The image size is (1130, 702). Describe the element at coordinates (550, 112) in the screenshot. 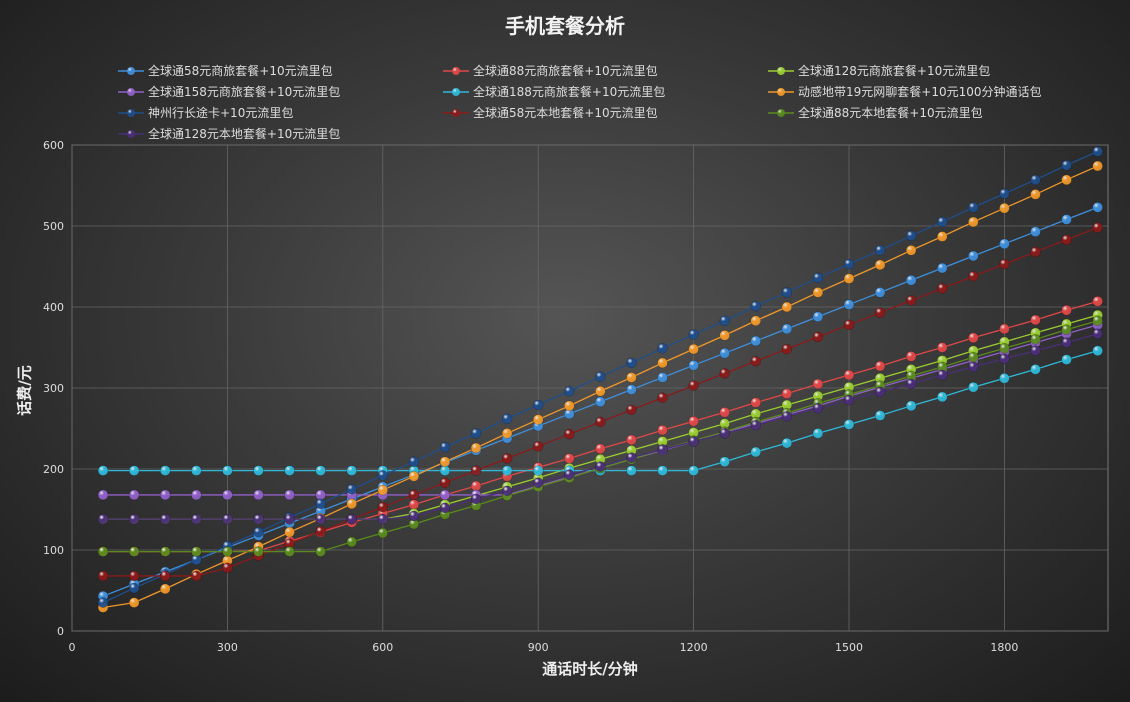

I see `legend-item: 全球通58元本地套餐+10元流里包` at that location.